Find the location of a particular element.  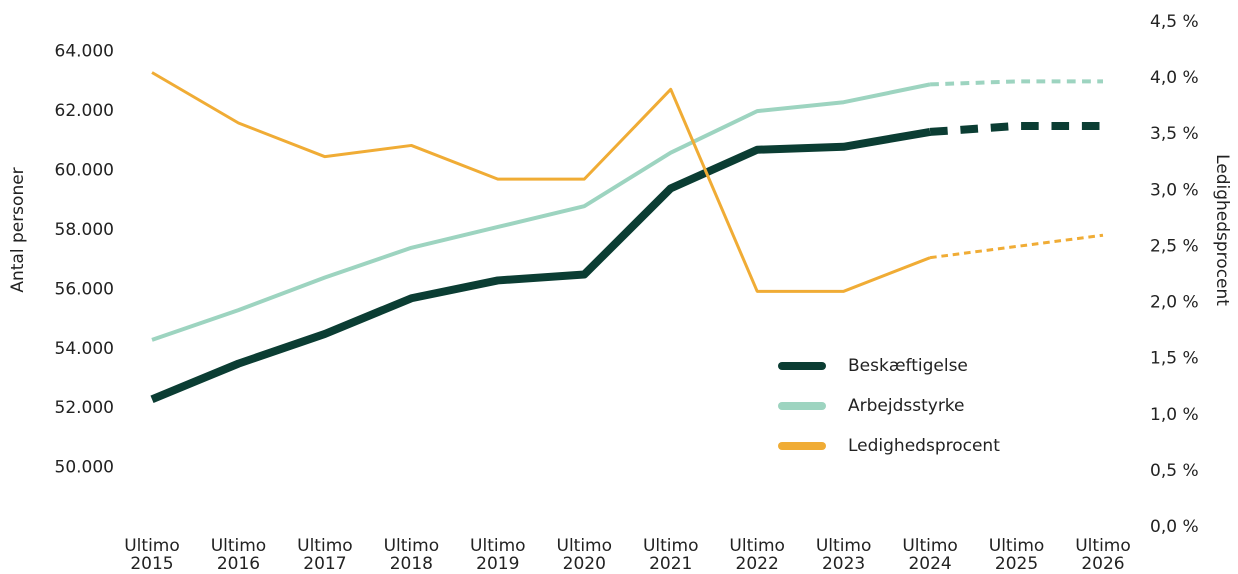

x-tick-label: Ultimo 2025 is located at coordinates (1016, 555).